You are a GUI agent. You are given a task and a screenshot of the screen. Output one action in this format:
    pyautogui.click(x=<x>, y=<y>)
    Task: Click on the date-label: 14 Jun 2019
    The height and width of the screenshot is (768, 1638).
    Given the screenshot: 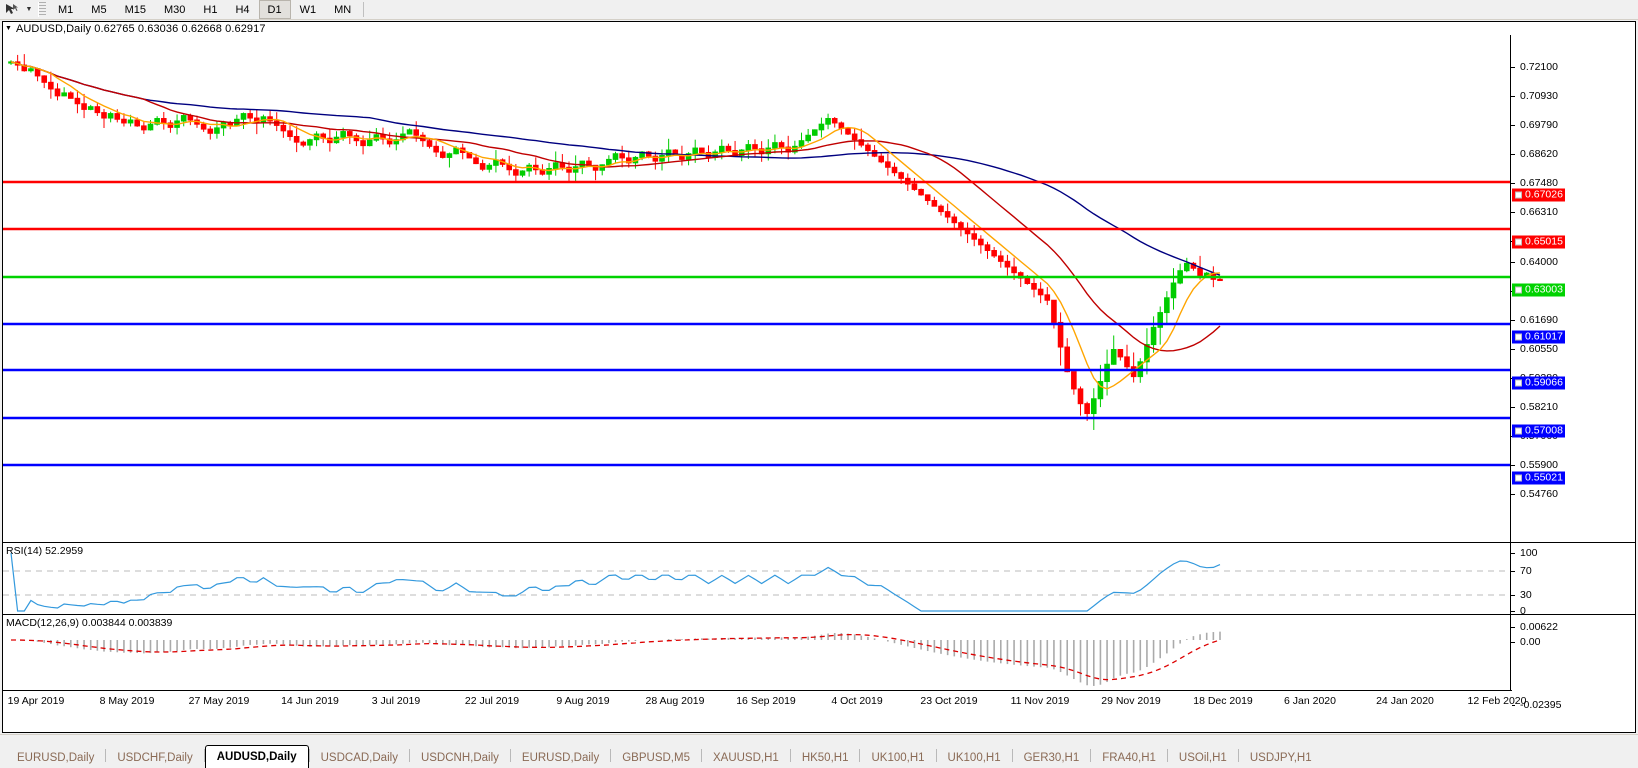 What is the action you would take?
    pyautogui.click(x=310, y=701)
    